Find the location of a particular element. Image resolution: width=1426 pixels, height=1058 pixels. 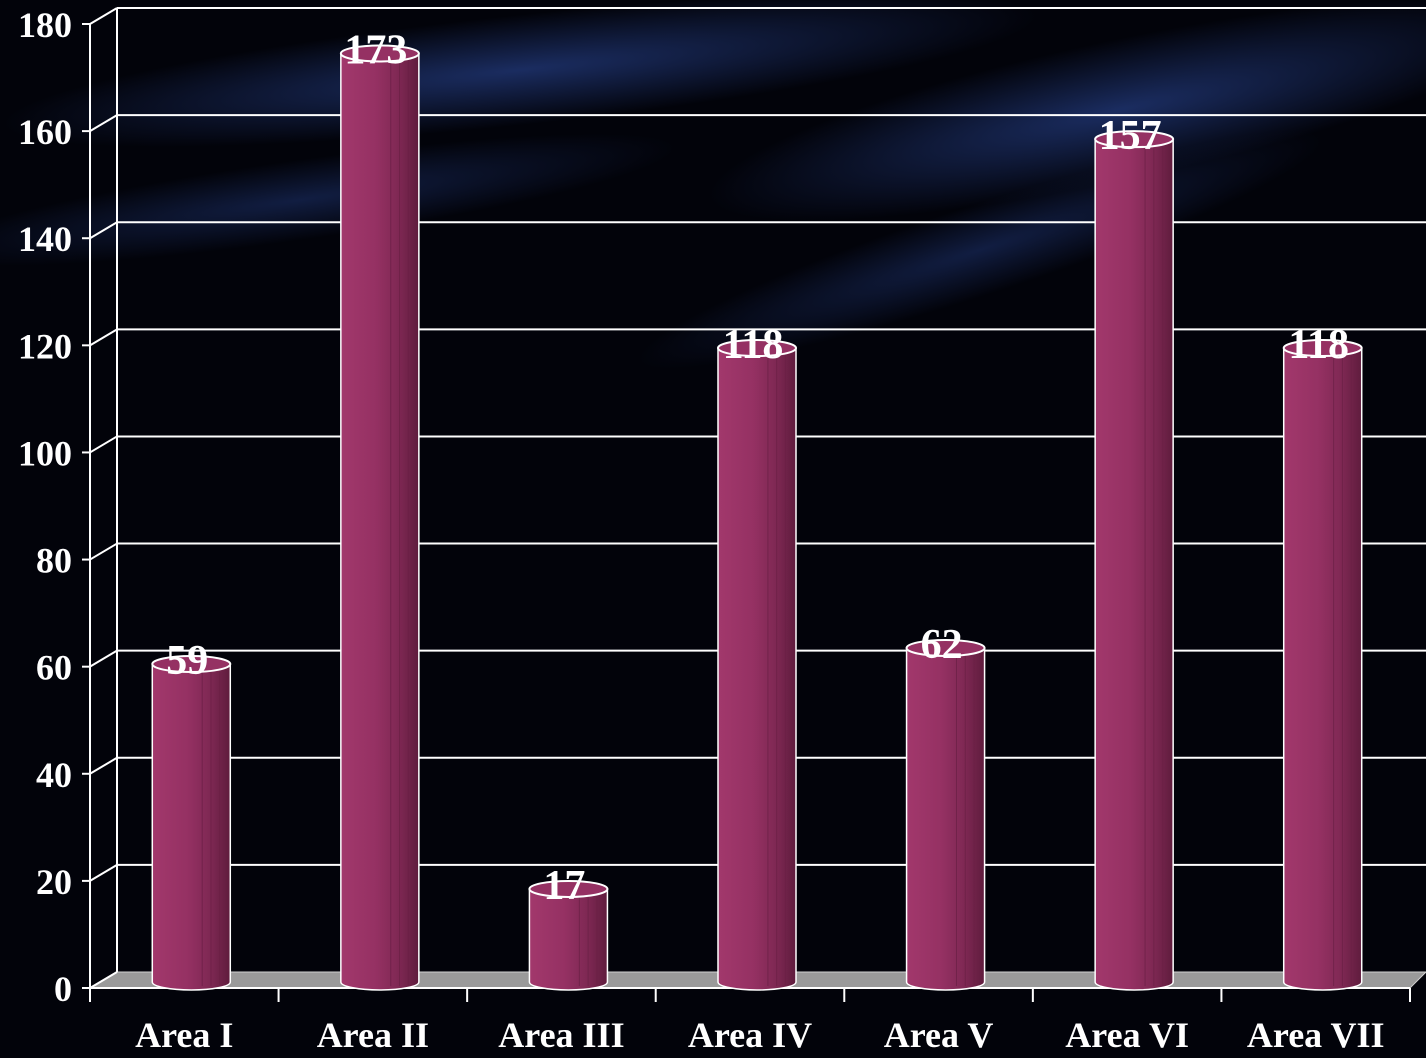

data-label: 157 is located at coordinates (1130, 136).